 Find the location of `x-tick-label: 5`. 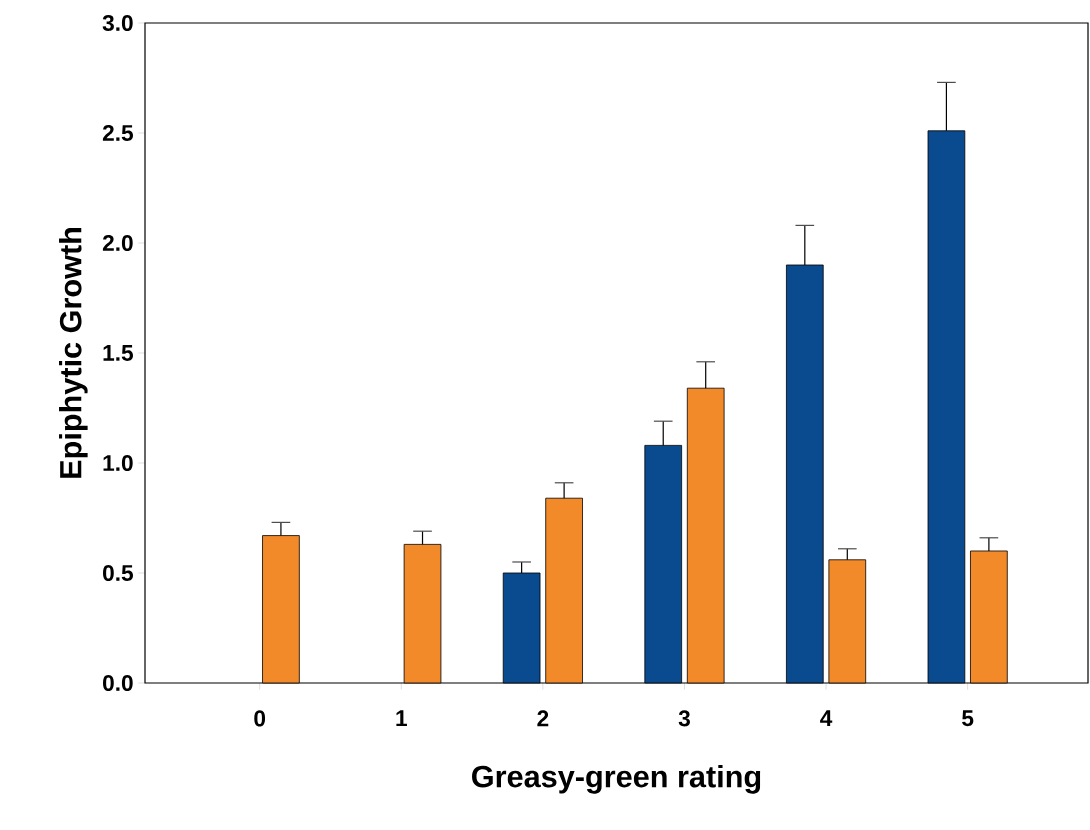

x-tick-label: 5 is located at coordinates (968, 718).